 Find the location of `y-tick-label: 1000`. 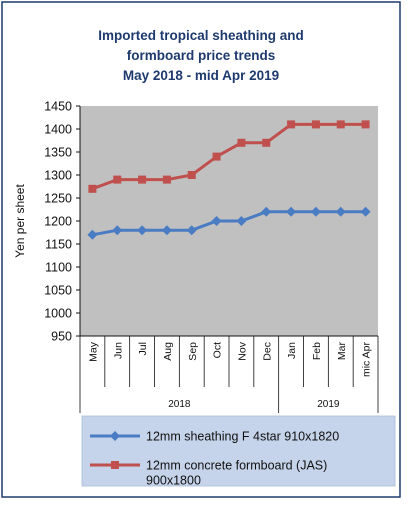

y-tick-label: 1000 is located at coordinates (58, 314).